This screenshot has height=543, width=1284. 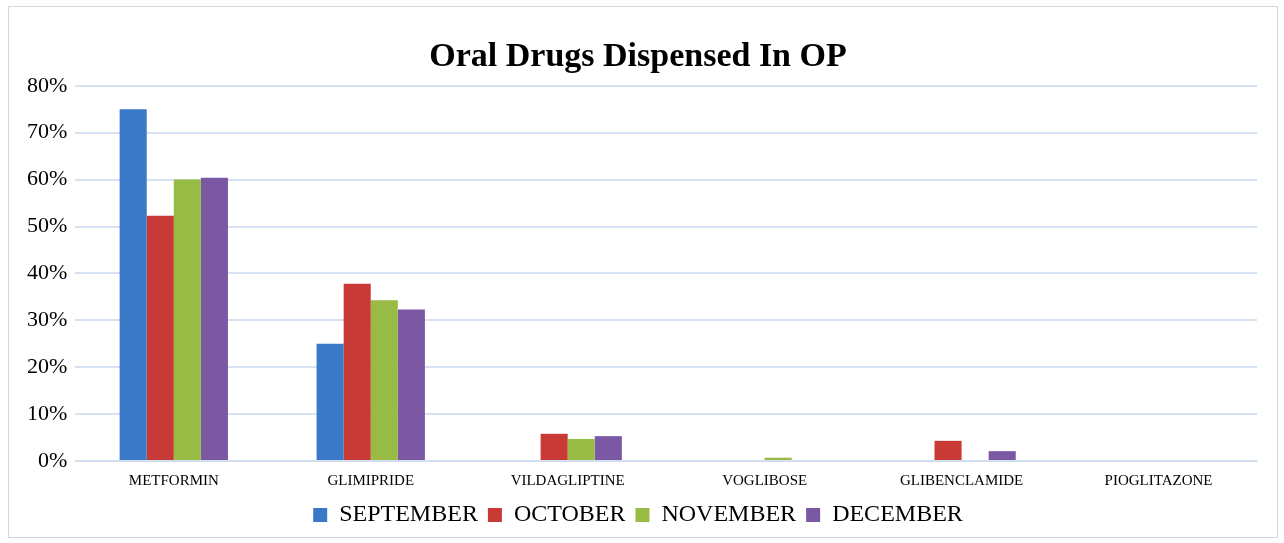 I want to click on x-tick-label: VOGLIBOSE, so click(x=765, y=479).